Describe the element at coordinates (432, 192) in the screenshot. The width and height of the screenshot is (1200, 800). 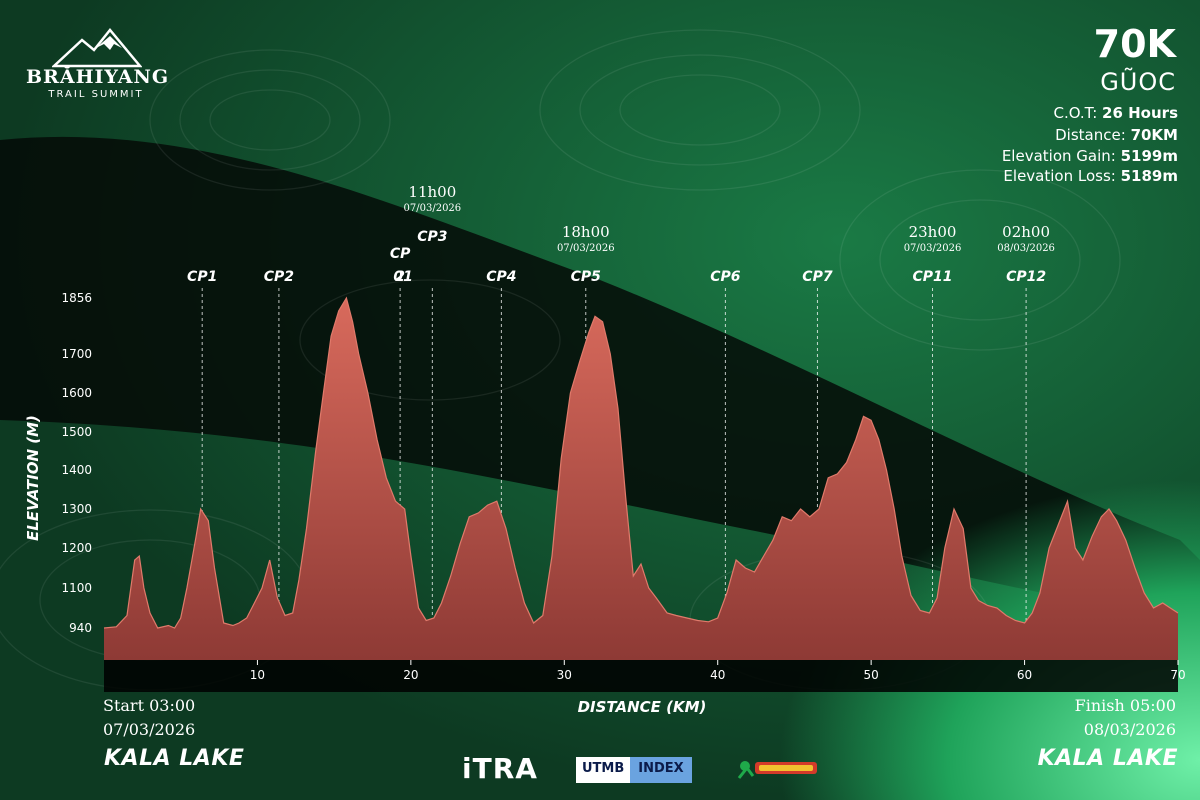
I see `checkpoint-cutoff-time: 11h00` at that location.